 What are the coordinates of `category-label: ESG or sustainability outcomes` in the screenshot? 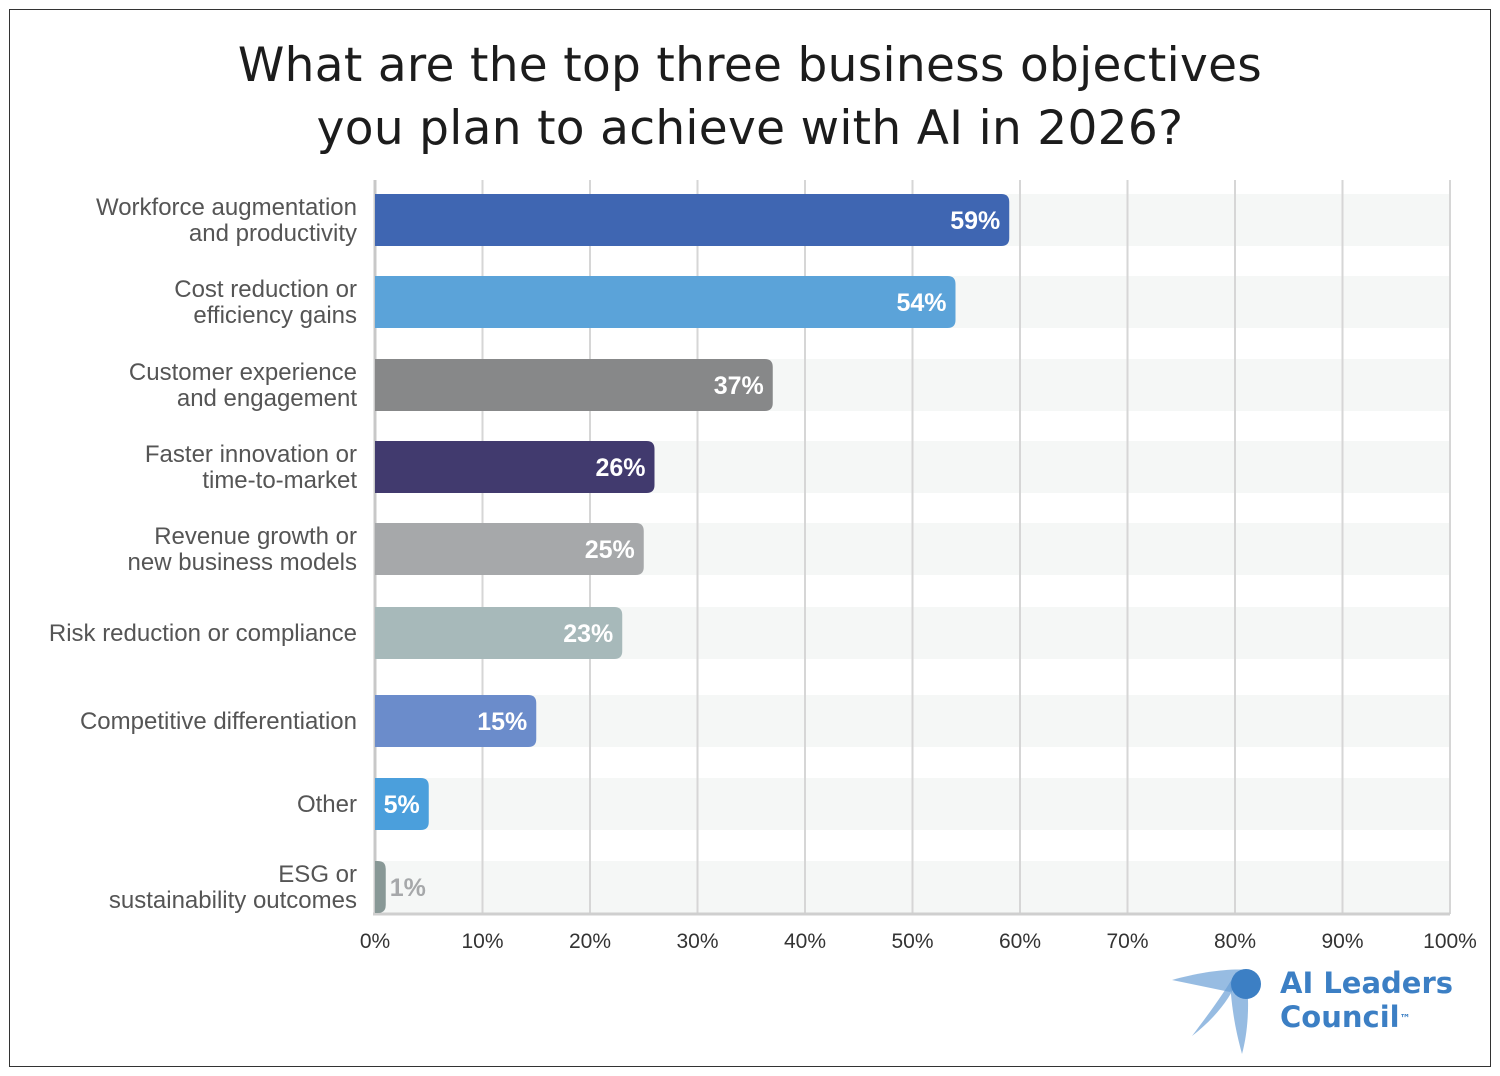 It's located at (233, 887).